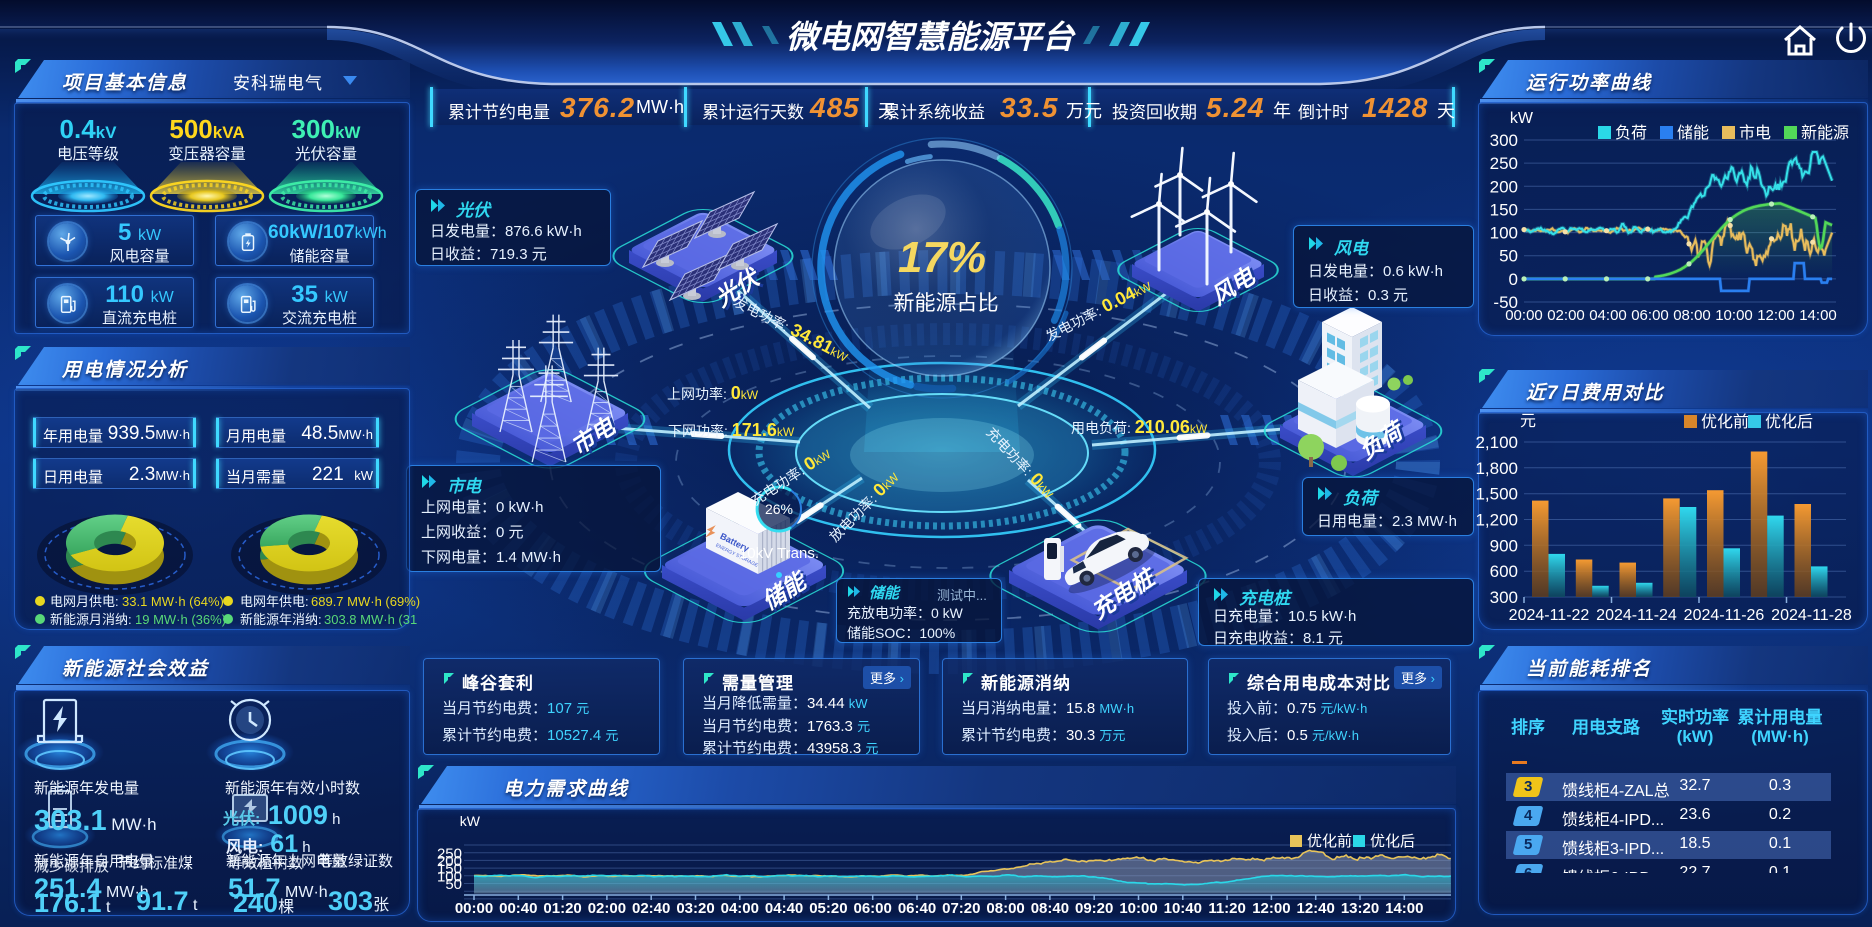  Describe the element at coordinates (1811, 615) in the screenshot. I see `svg-text: 2024-11-28` at that location.